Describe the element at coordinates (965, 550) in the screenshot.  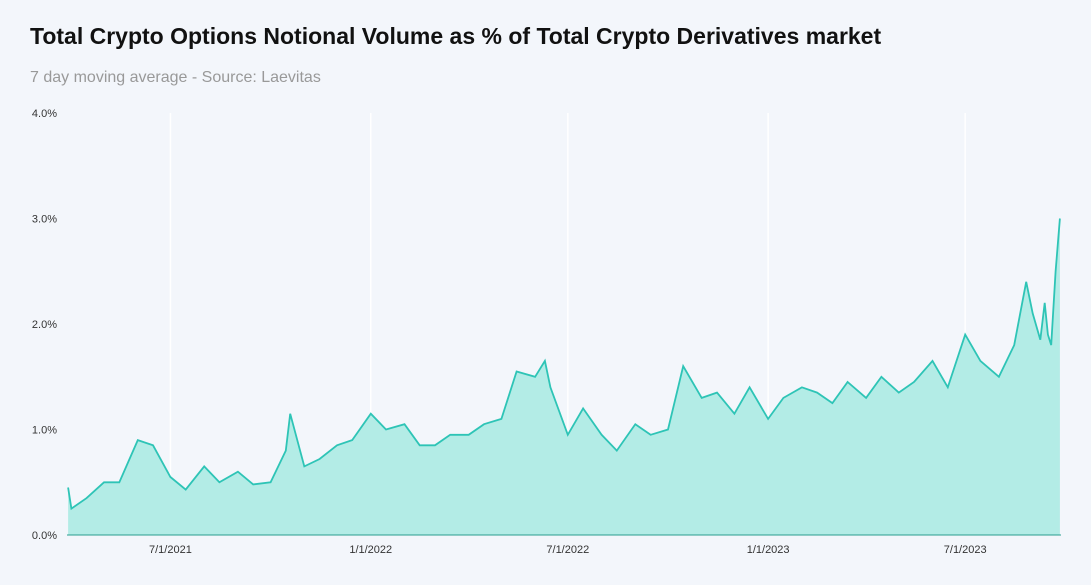
I see `x-tick-label: 7/1/2023` at that location.